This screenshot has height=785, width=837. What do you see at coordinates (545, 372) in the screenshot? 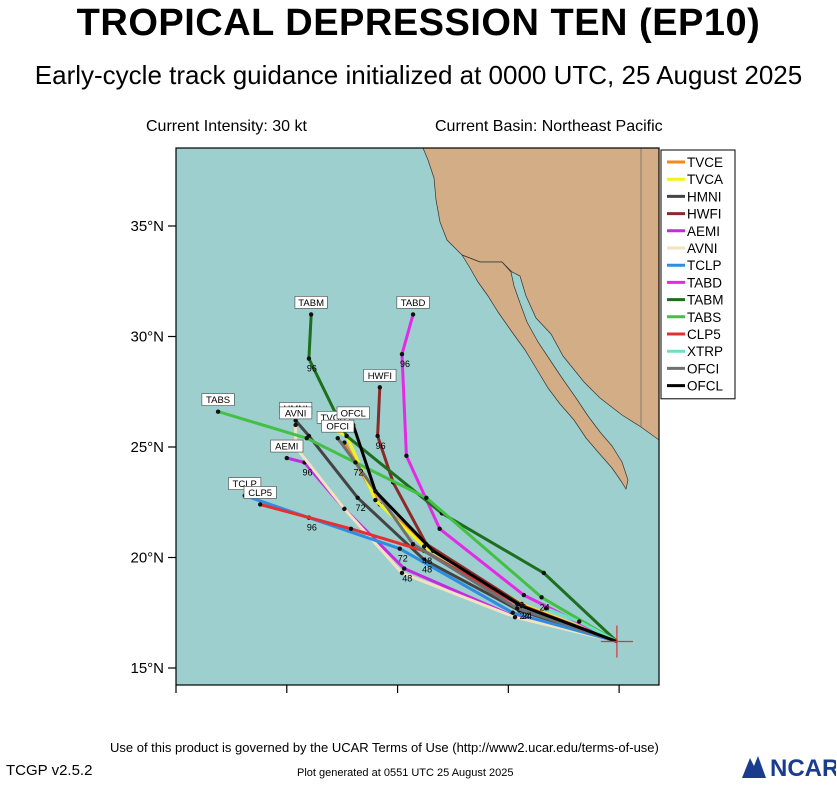
I see `land-baja` at bounding box center [545, 372].